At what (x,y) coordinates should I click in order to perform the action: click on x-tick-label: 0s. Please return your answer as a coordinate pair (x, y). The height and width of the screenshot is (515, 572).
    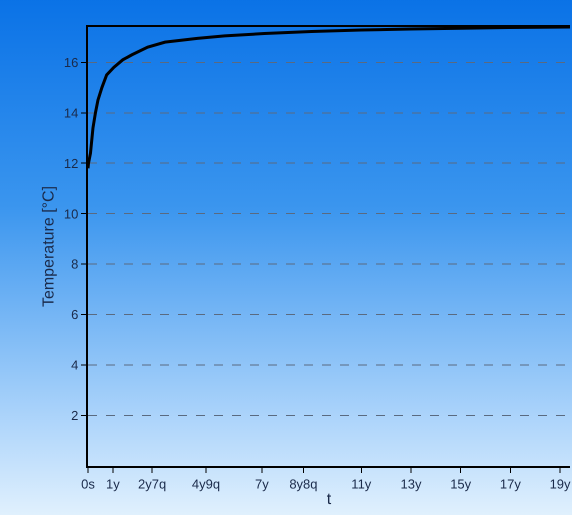
    Looking at the image, I should click on (88, 484).